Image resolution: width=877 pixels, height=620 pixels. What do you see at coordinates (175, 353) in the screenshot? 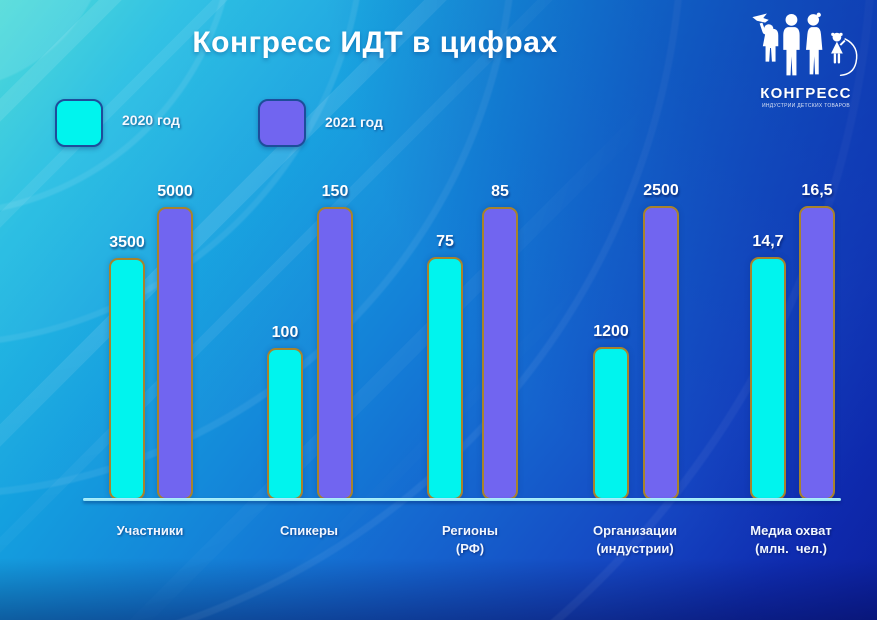
I see `bar-2021-group1` at bounding box center [175, 353].